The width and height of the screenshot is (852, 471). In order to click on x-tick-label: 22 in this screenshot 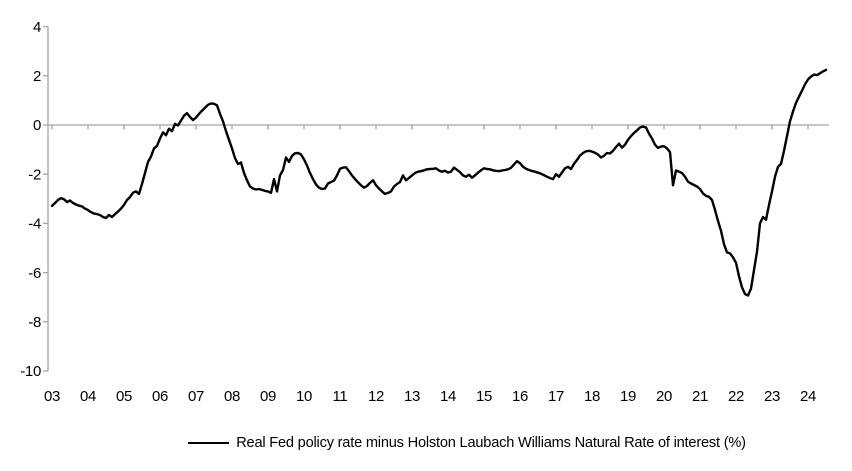, I will do `click(736, 396)`.